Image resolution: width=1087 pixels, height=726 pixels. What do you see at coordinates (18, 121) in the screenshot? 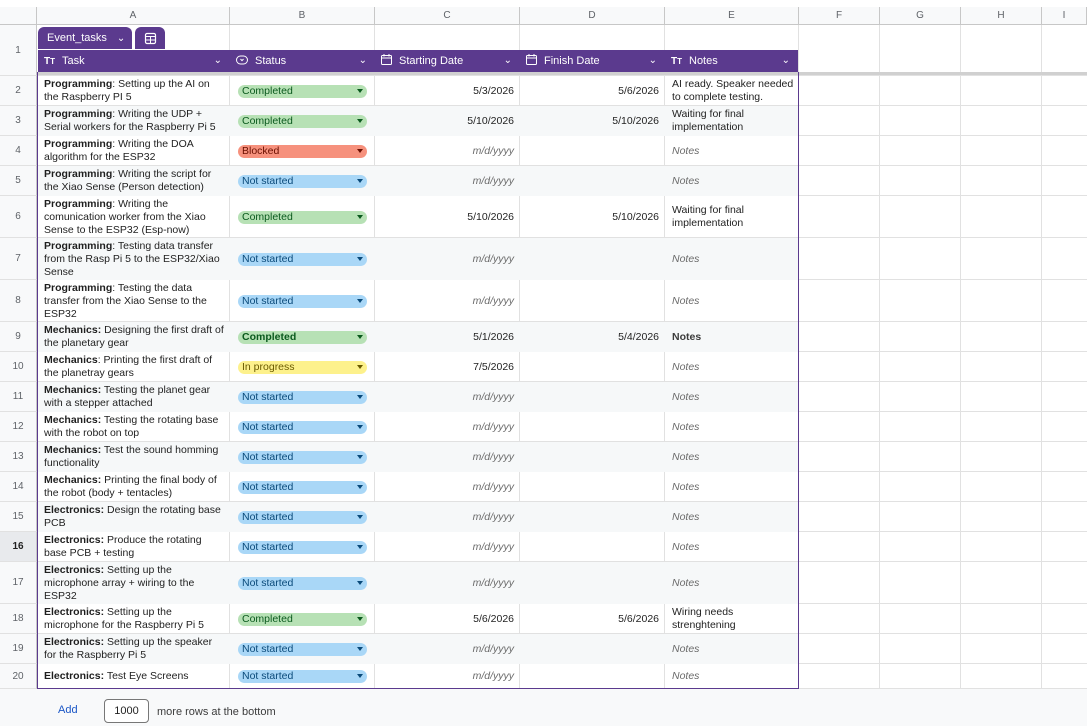
I see `row-header-3: 3` at bounding box center [18, 121].